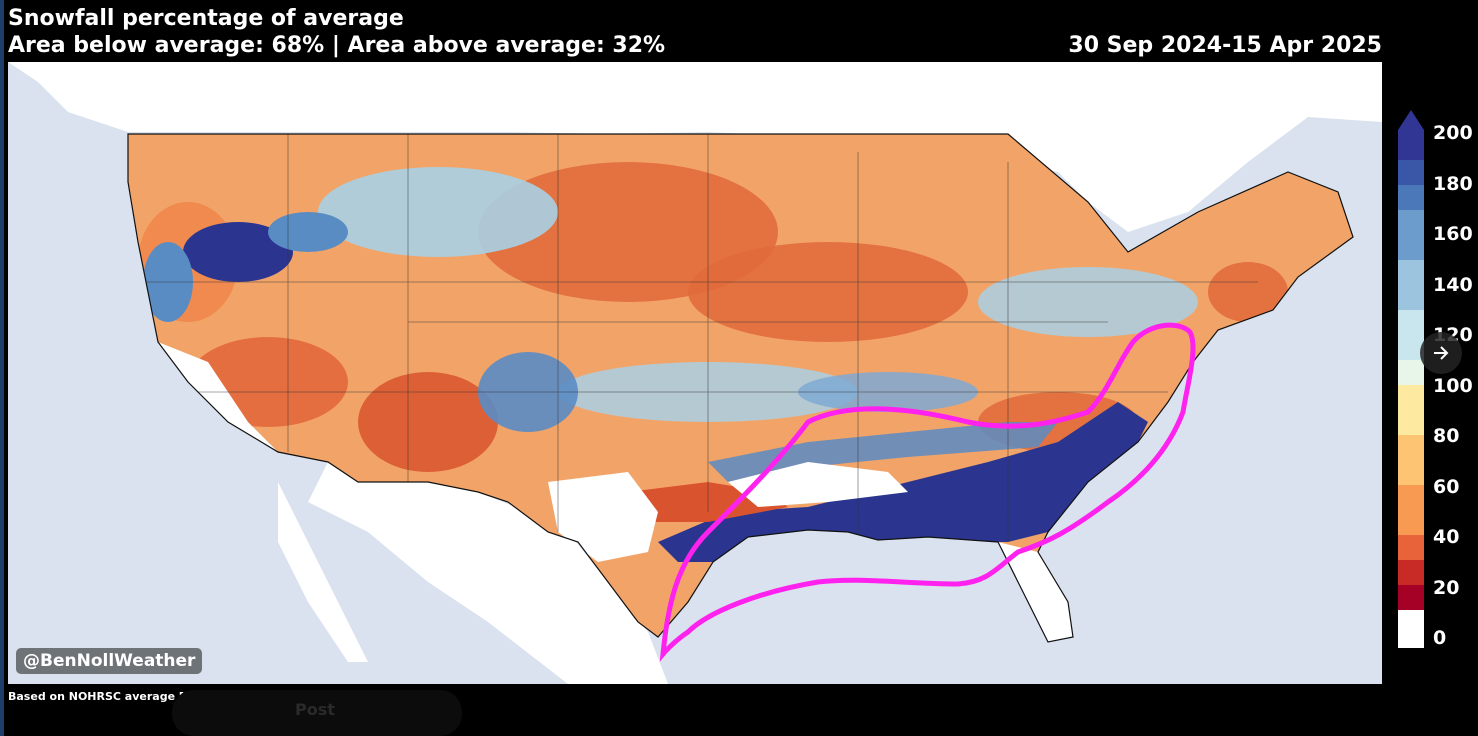 Image resolution: width=1478 pixels, height=736 pixels. Describe the element at coordinates (315, 709) in the screenshot. I see `background-post-label: Post` at that location.